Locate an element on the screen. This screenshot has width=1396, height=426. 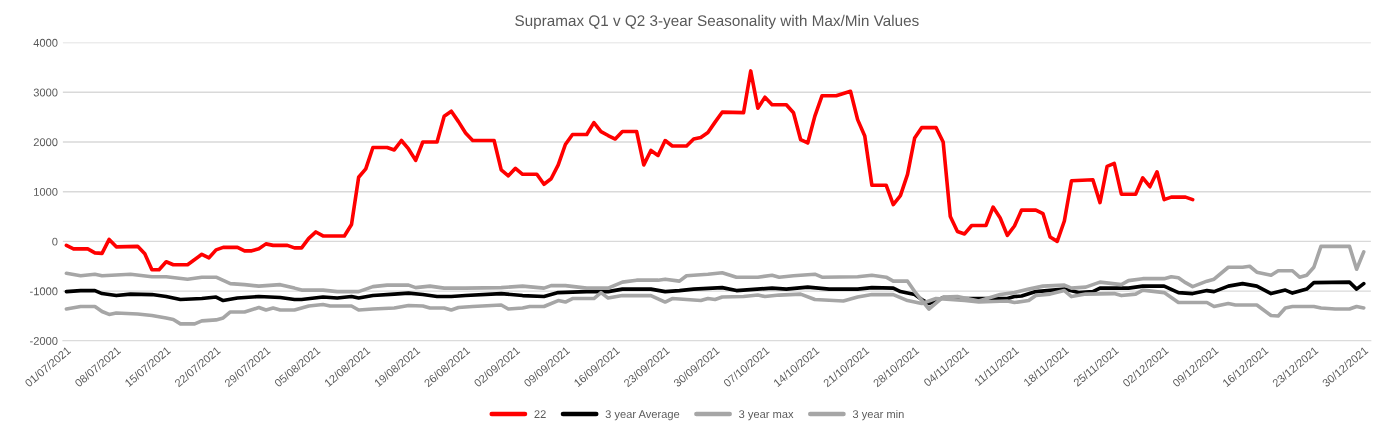
y-tick-label: 0 is located at coordinates (55, 241).